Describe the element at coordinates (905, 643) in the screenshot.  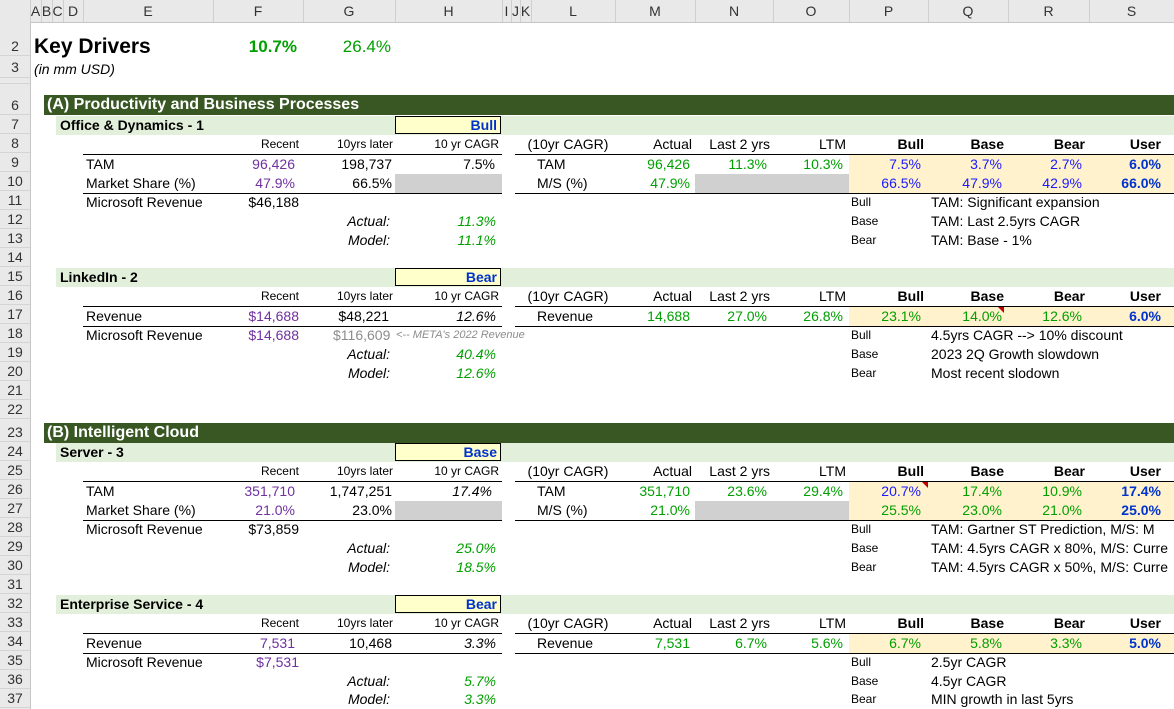
I see `cell-bull: 6.7%` at that location.